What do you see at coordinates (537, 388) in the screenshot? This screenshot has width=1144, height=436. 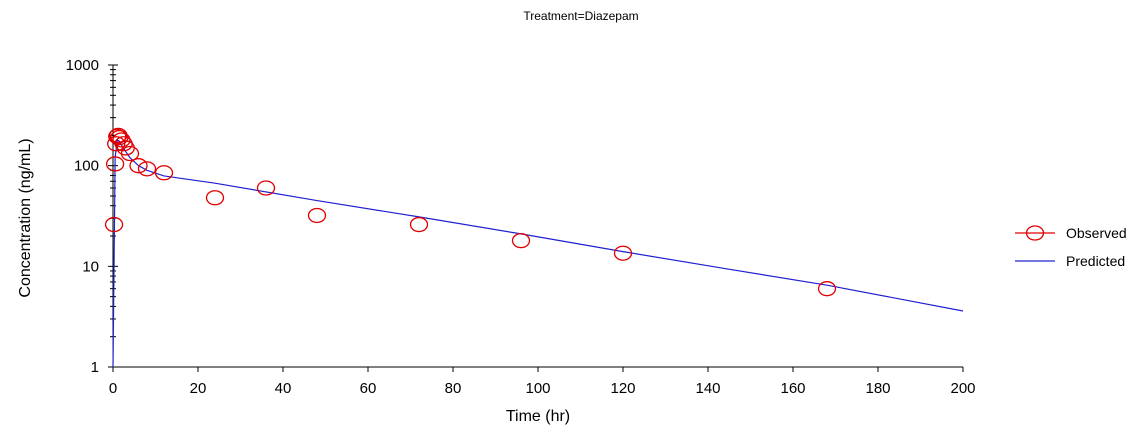 I see `x-tick-label: 100` at bounding box center [537, 388].